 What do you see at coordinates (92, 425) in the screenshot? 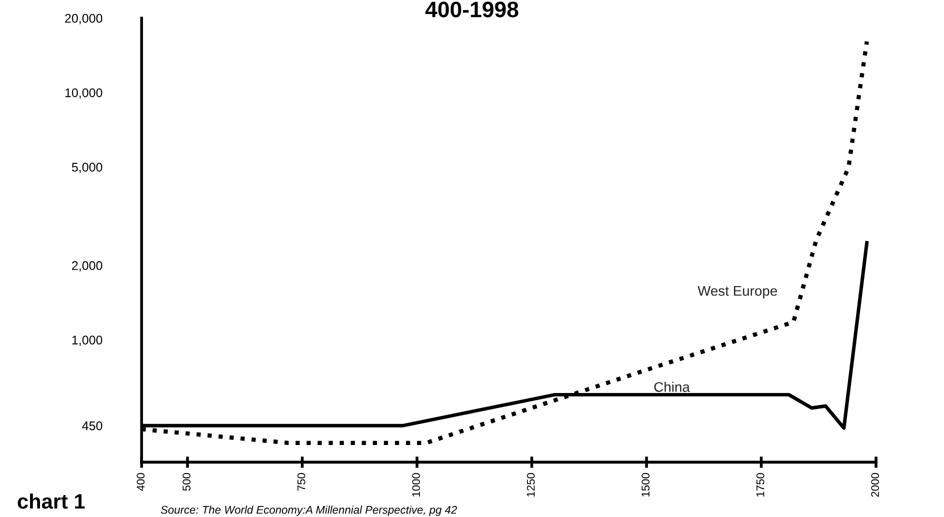
I see `y-tick-label: 450` at bounding box center [92, 425].